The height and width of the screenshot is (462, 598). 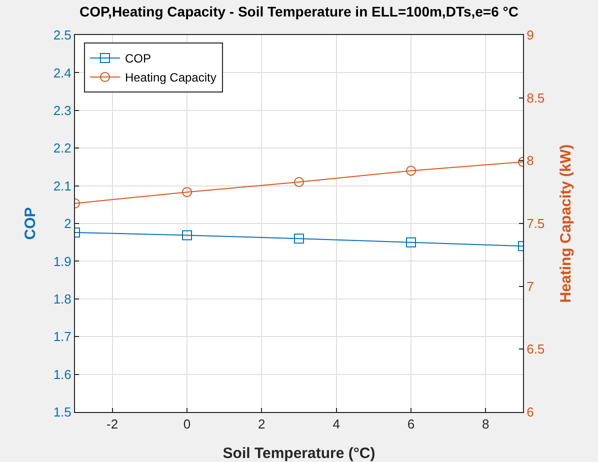 I want to click on y-tick-label: 2.1, so click(x=62, y=186).